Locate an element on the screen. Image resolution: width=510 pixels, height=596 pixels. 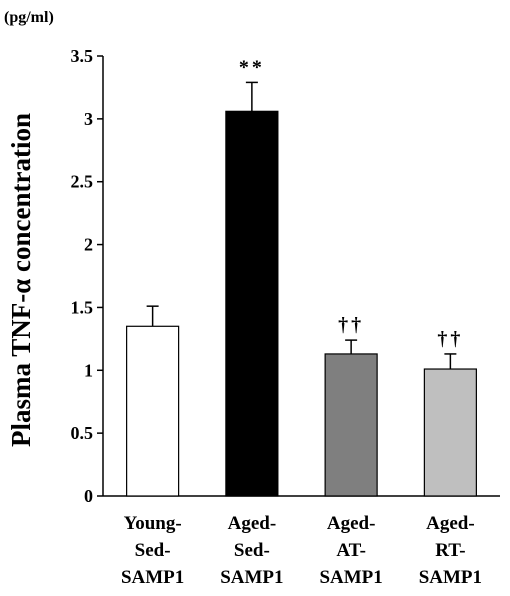
y-axis-title: Plasma TNF-α concentration is located at coordinates (21, 280).